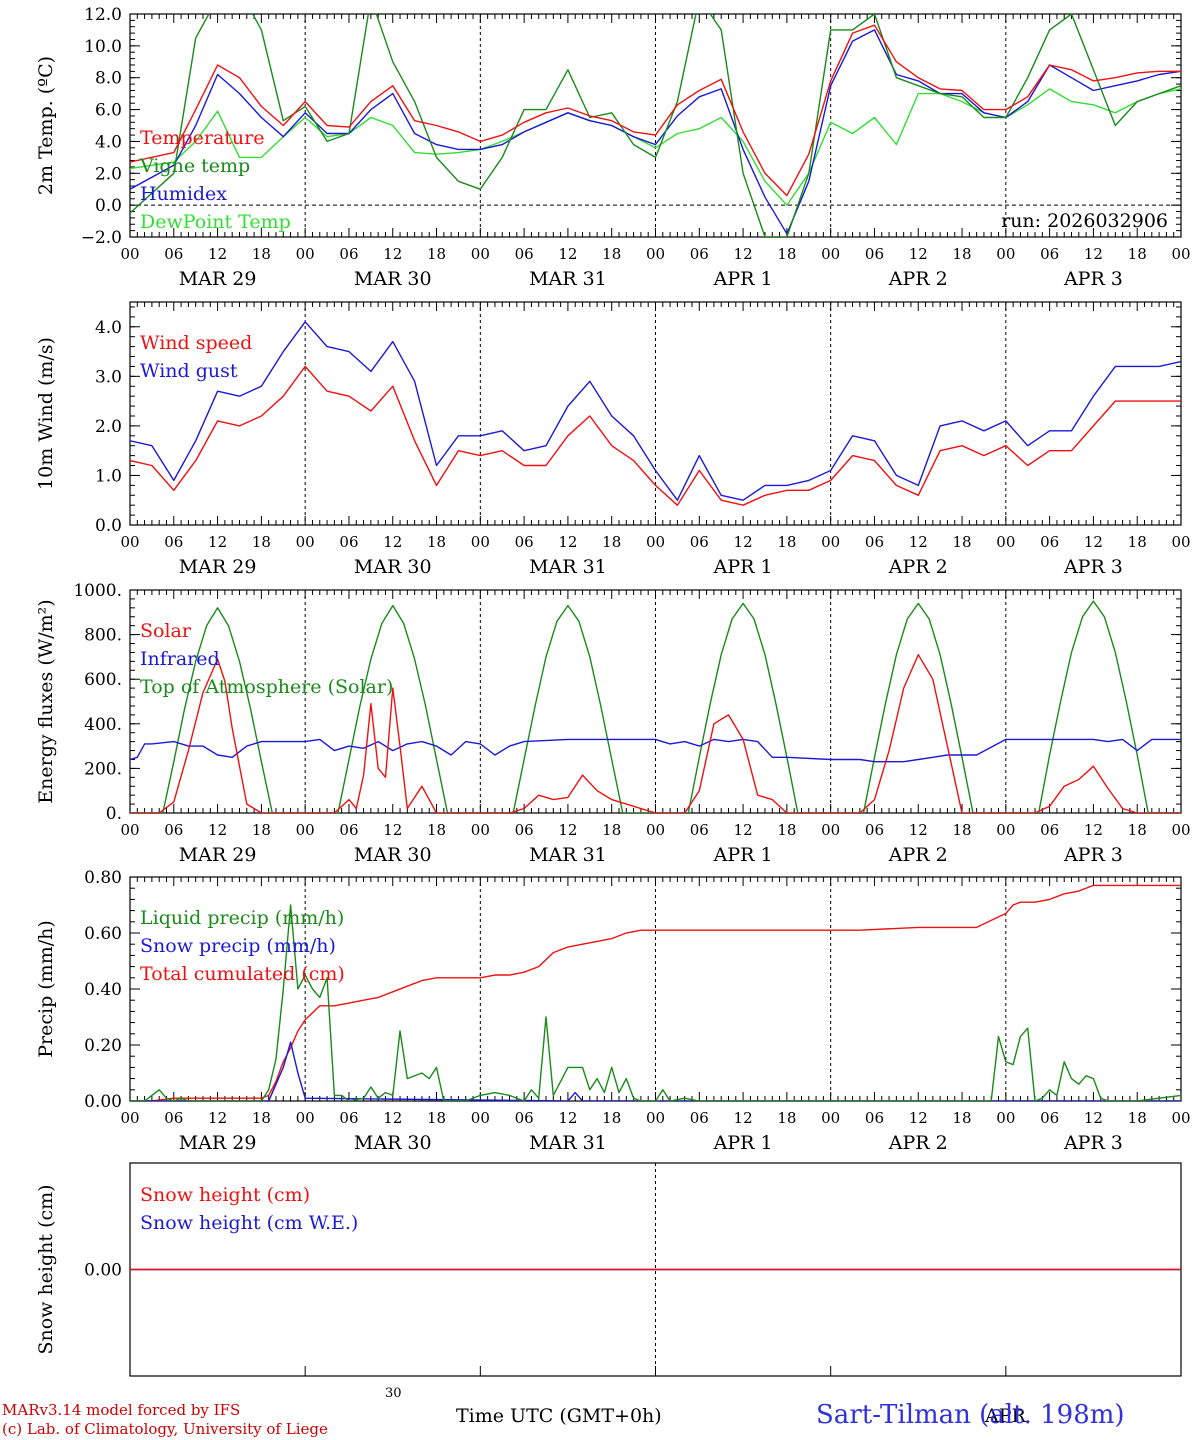  What do you see at coordinates (249, 1223) in the screenshot?
I see `legend-entry: Snow height (cm W.E.)` at bounding box center [249, 1223].